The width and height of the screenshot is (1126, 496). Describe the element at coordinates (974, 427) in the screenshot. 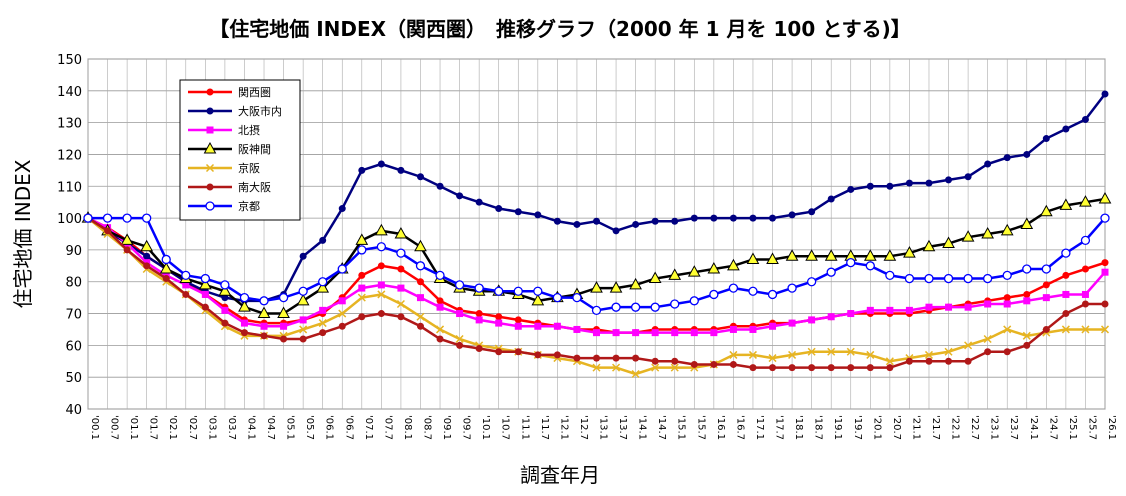

I see `x-tick-label: '22.7` at that location.